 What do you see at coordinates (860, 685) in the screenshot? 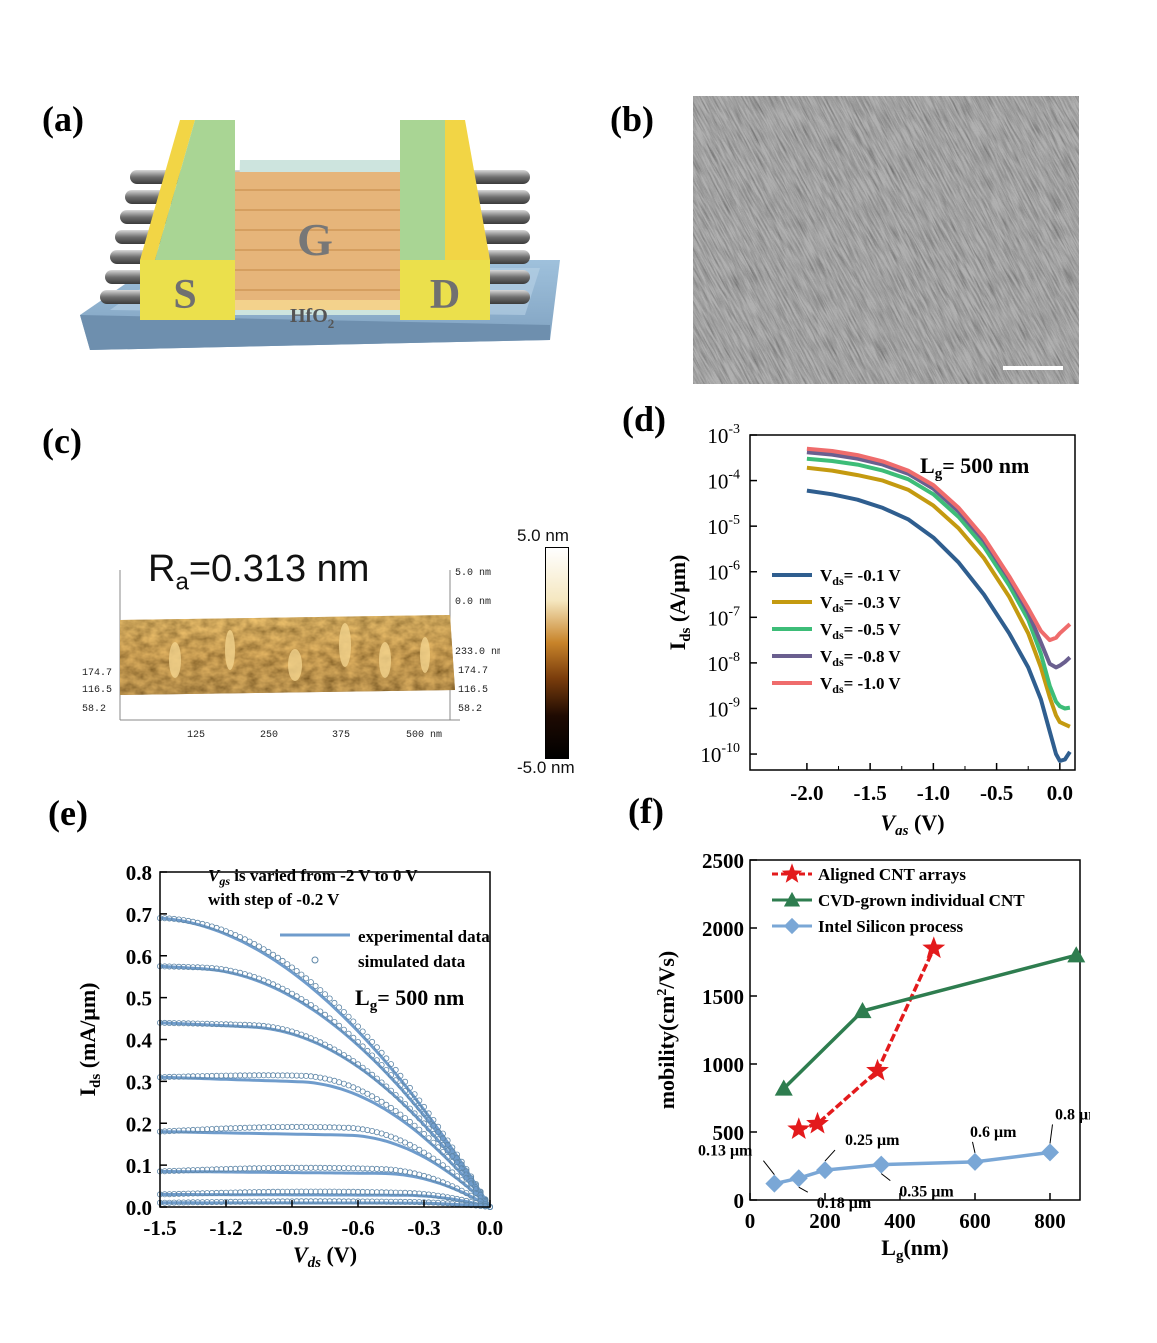
I see `chart-d-legend-label: Vds= -1.0 V` at bounding box center [860, 685].